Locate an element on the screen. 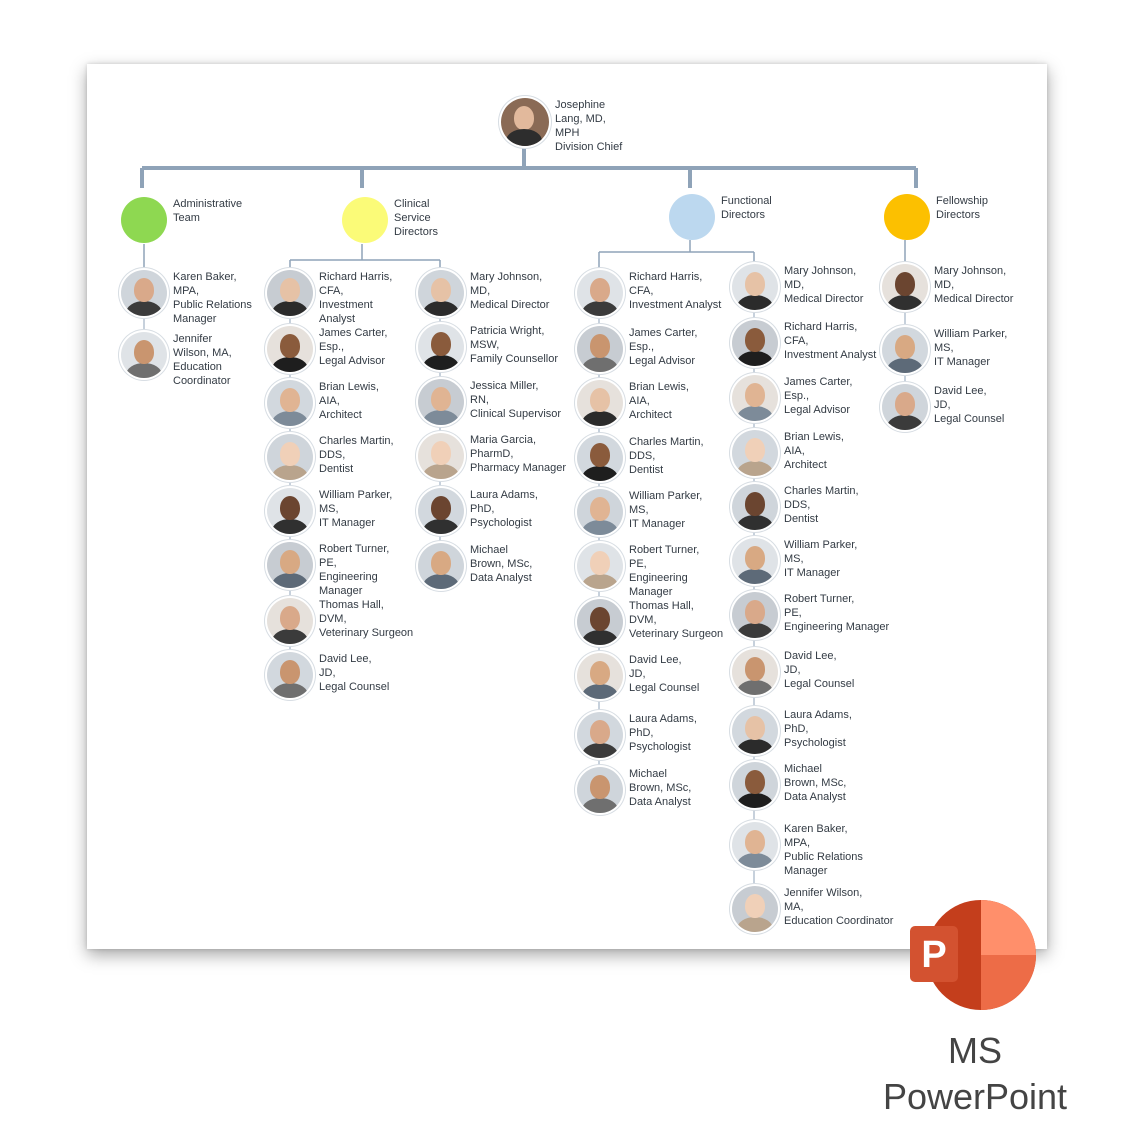  person-node: Jessica Miller, RN, Clinical Supervisor is located at coordinates (489, 402).